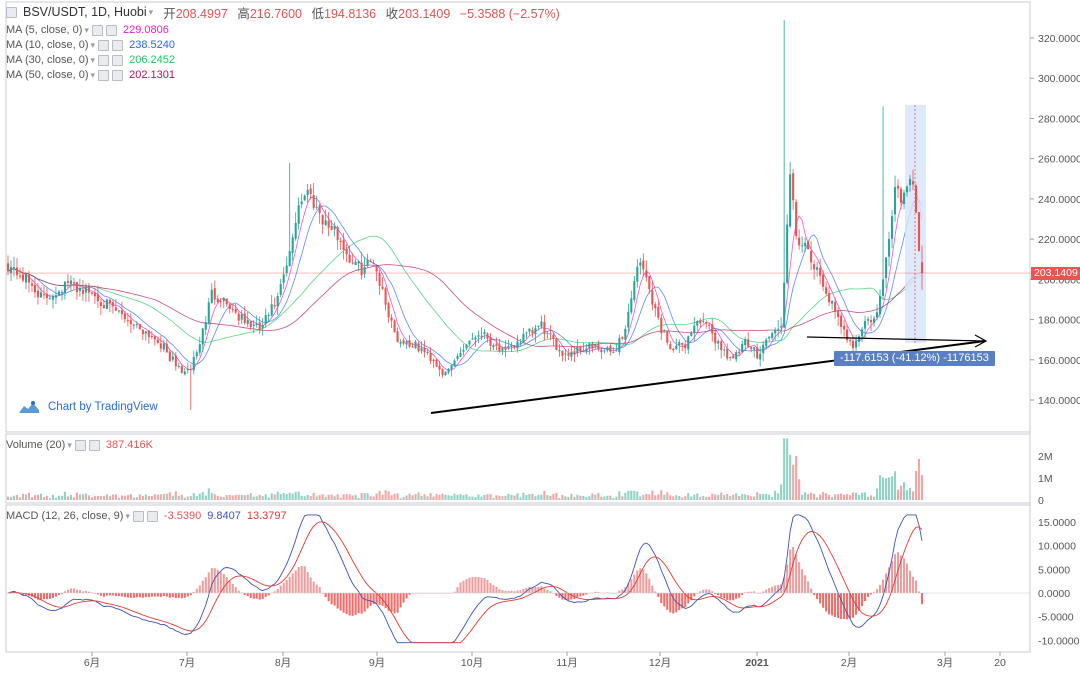 The width and height of the screenshot is (1080, 674). I want to click on indicator-label: Volume (20), so click(36, 445).